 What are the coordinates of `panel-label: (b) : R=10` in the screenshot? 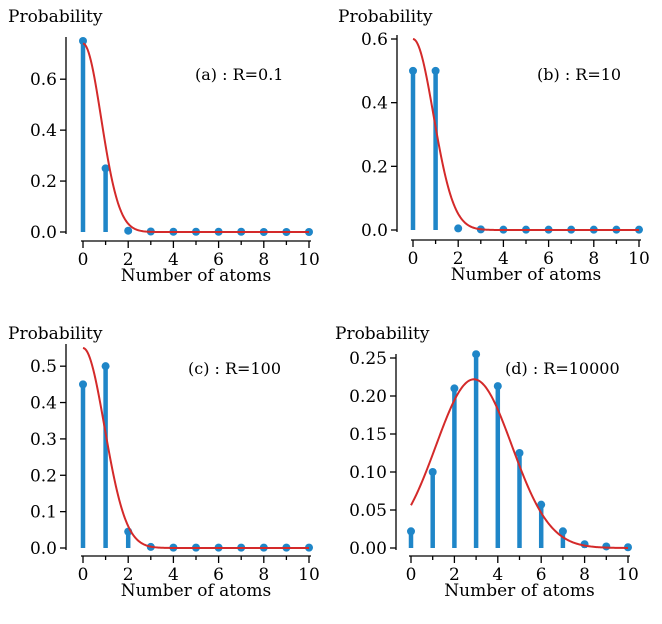 It's located at (579, 74).